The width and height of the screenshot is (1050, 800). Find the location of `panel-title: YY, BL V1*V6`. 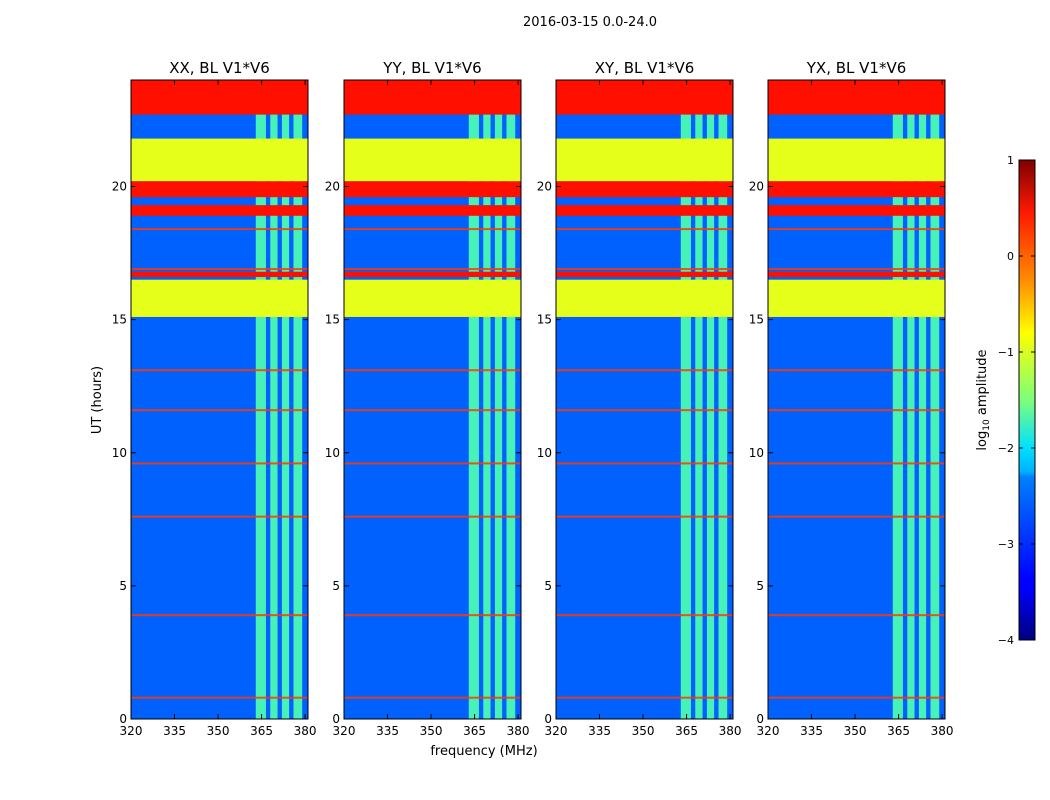

panel-title: YY, BL V1*V6 is located at coordinates (431, 68).